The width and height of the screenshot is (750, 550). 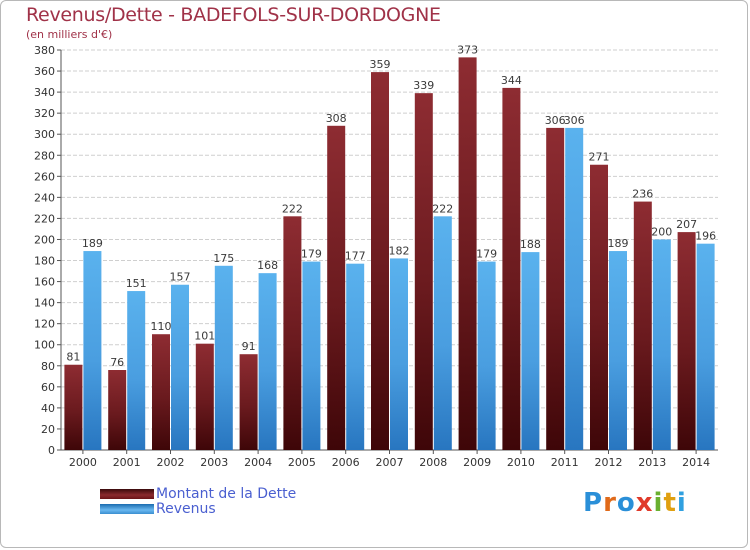 What do you see at coordinates (258, 462) in the screenshot?
I see `x-tick-label: 2004` at bounding box center [258, 462].